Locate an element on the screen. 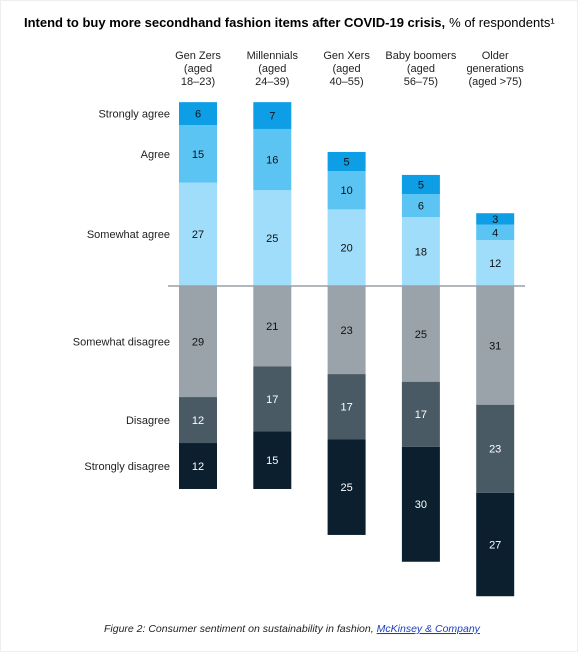  legend-label: Somewhat agree is located at coordinates (128, 235).